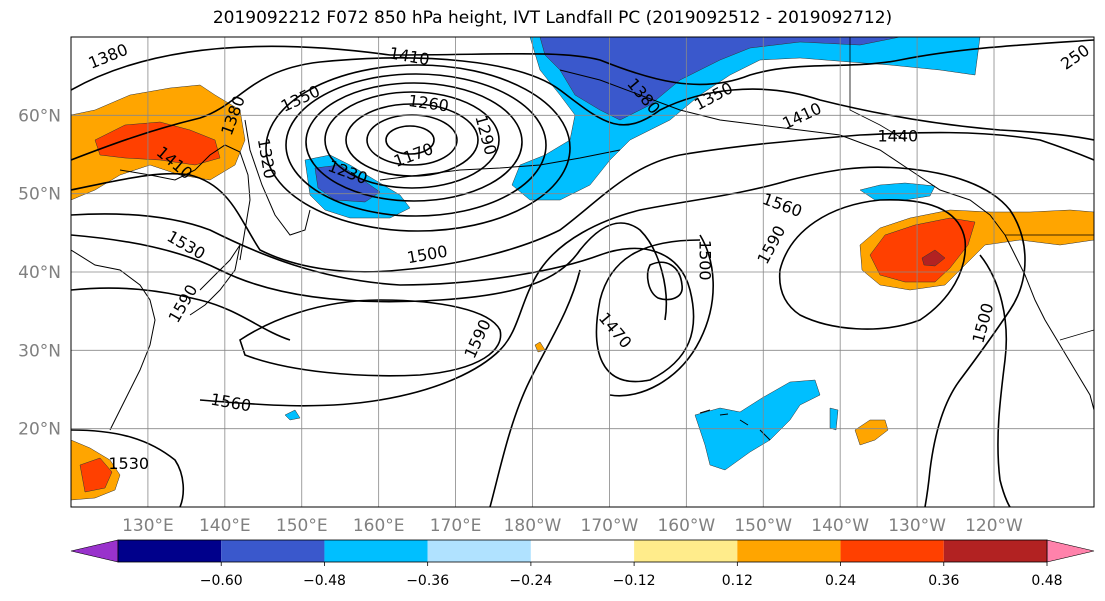  What do you see at coordinates (995, 380) in the screenshot?
I see `contour-1500-east` at bounding box center [995, 380].